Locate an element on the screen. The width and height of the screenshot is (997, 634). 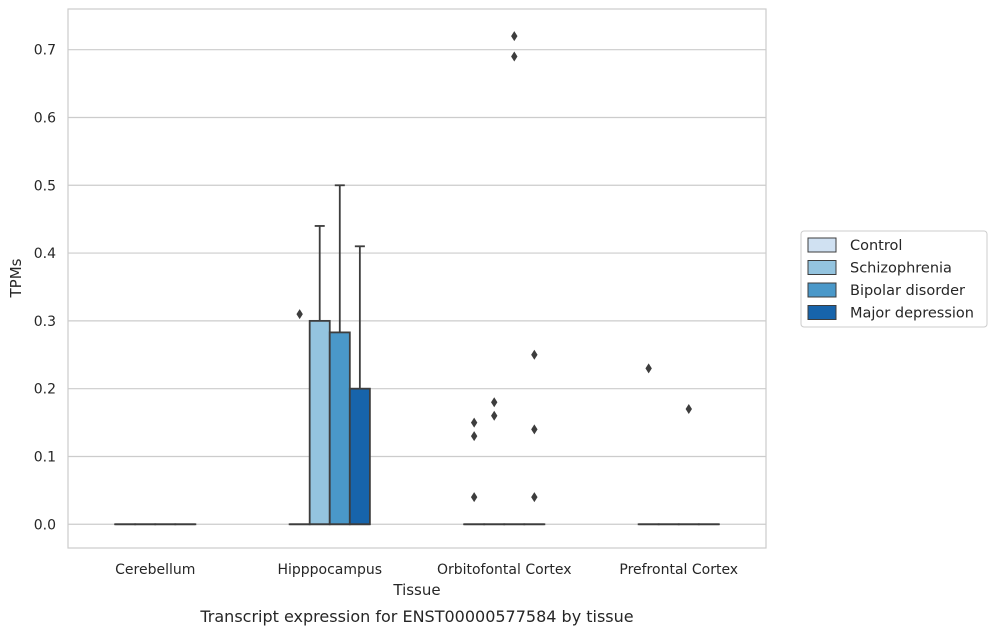
y-tick-labels: 0.0 0.1 0.2 0.3 0.4 0.5 0.6 0.7 is located at coordinates (45, 288).